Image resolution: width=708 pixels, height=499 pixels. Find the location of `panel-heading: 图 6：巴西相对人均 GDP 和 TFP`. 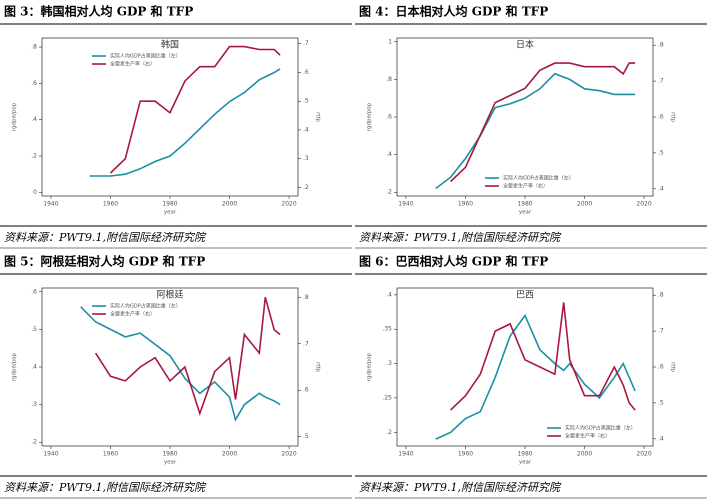

panel-heading: 图 6：巴西相对人均 GDP 和 TFP is located at coordinates (453, 261).